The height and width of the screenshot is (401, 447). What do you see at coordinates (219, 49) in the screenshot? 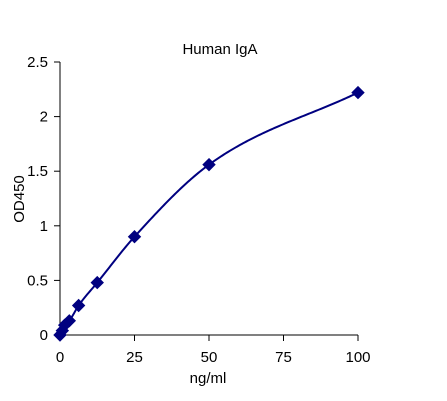
I see `chart-title: Human IgA` at bounding box center [219, 49].